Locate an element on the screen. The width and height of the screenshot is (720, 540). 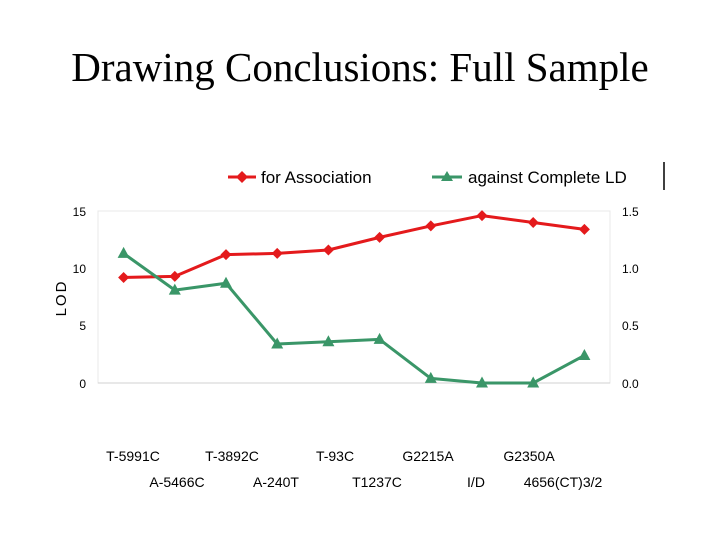
slide-title: Drawing Conclusions: Full Sample is located at coordinates (360, 67).